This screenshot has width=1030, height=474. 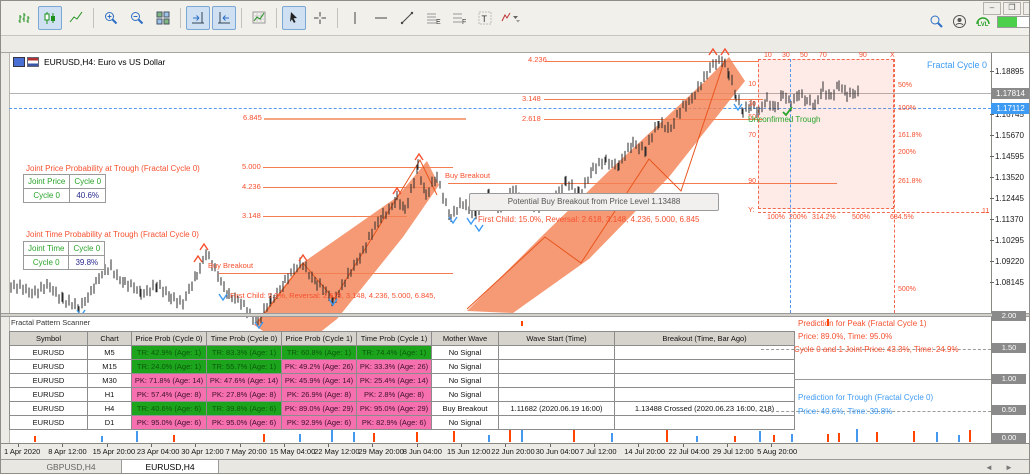 What do you see at coordinates (515, 315) in the screenshot?
I see `subwindow-separator` at bounding box center [515, 315].